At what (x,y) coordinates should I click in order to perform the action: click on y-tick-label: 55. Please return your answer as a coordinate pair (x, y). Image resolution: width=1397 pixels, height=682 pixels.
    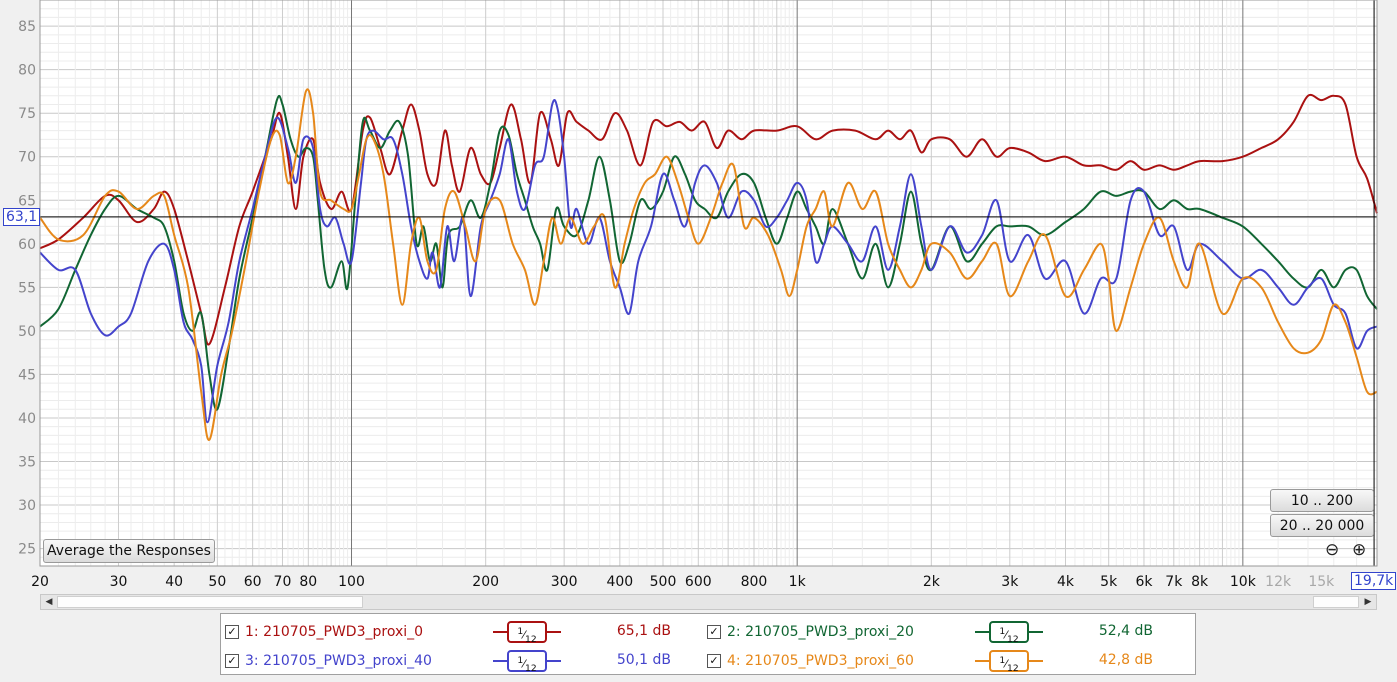
    Looking at the image, I should click on (27, 288).